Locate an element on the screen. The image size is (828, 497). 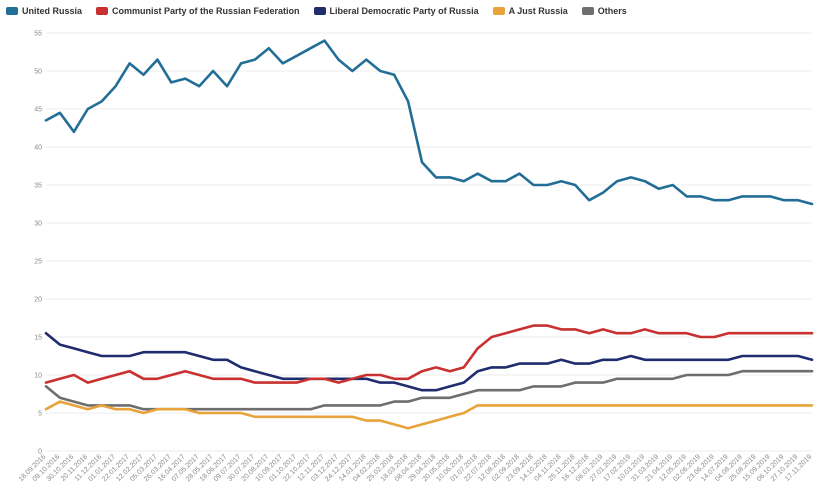
y-tick-label: 35 is located at coordinates (38, 186).